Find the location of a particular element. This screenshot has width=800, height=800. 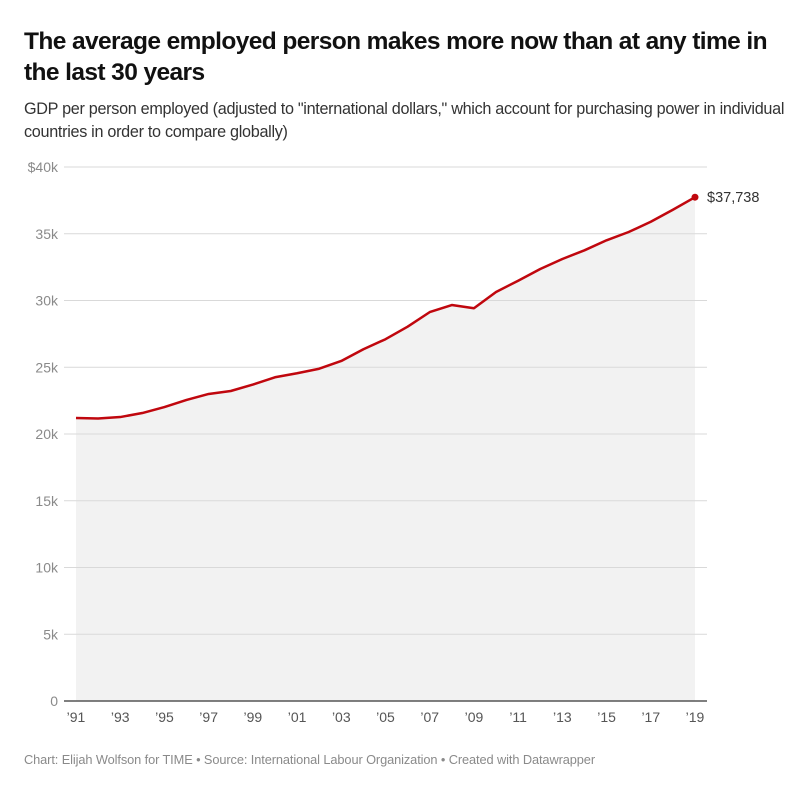

x-tick-label: ’15 is located at coordinates (606, 717).